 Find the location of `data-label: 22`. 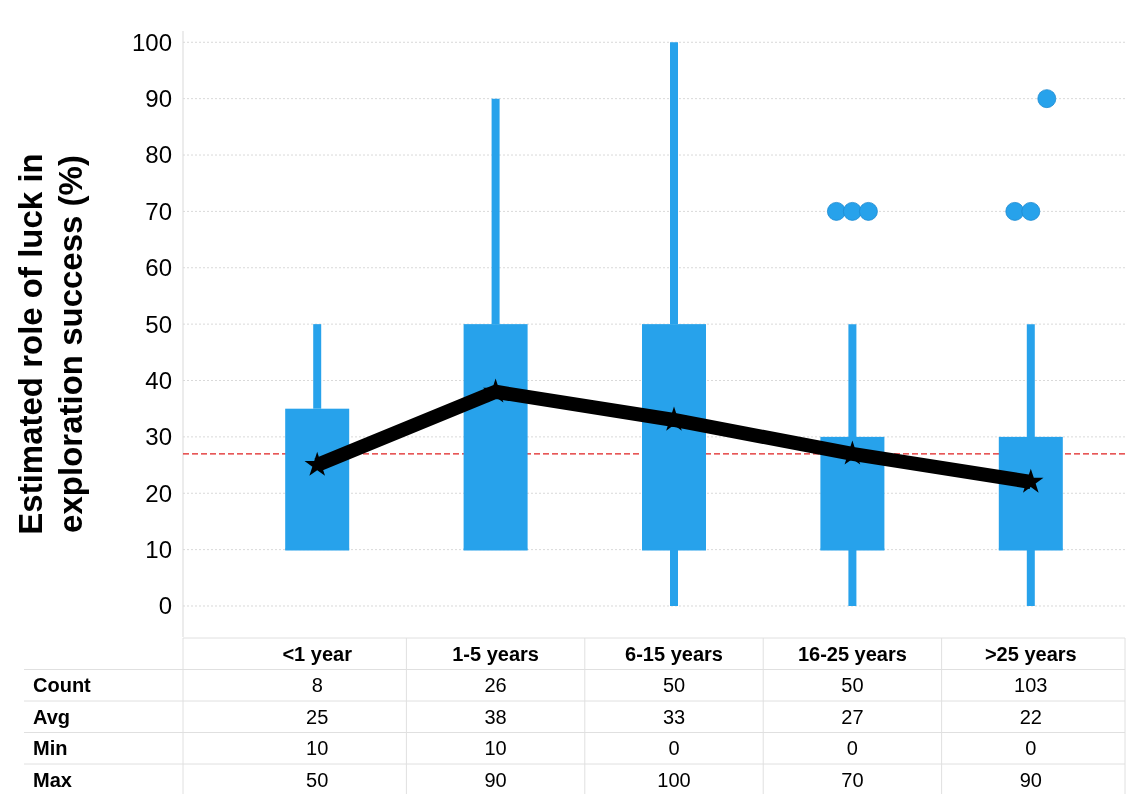

data-label: 22 is located at coordinates (1030, 716).